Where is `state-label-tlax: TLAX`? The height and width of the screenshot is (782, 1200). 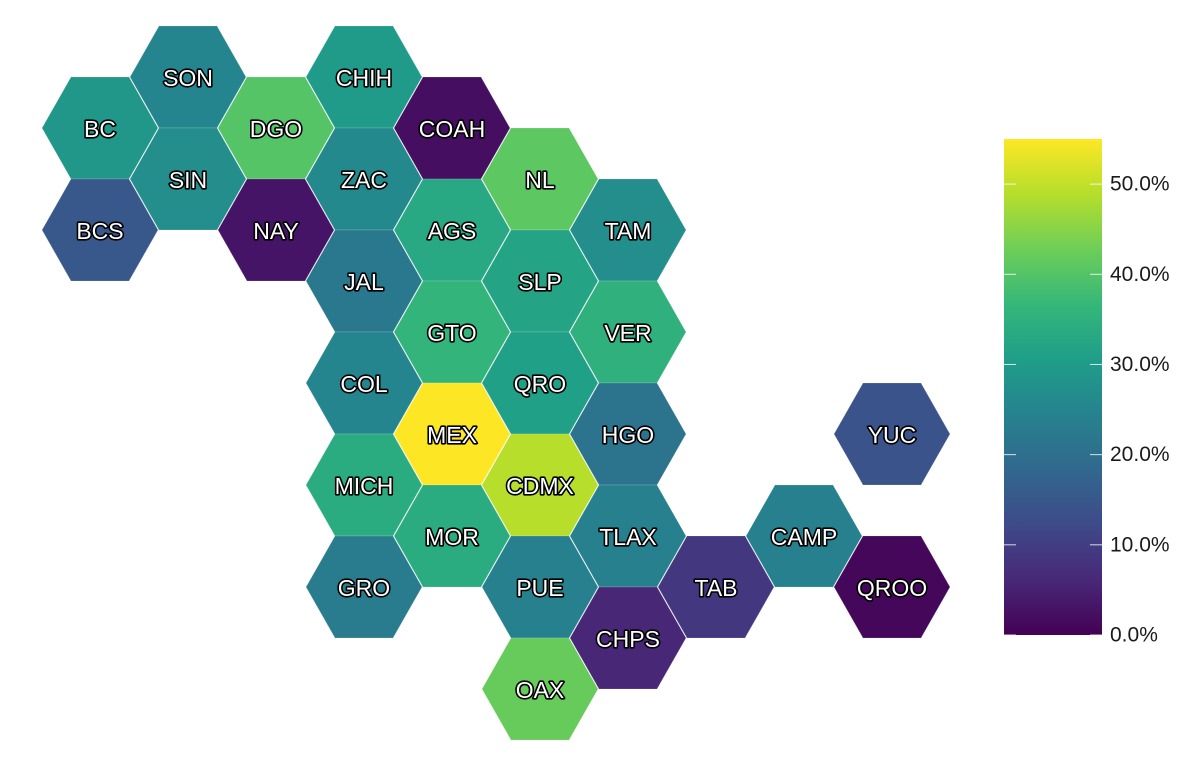
state-label-tlax: TLAX is located at coordinates (628, 537).